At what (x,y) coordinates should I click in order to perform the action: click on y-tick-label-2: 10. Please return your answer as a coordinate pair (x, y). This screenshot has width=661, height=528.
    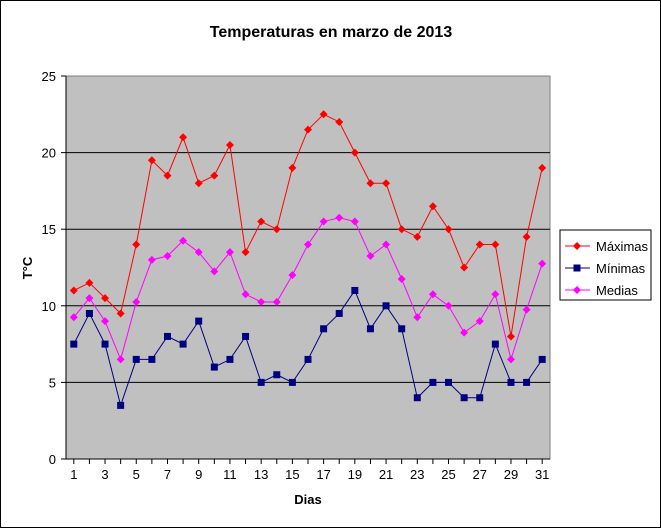
    Looking at the image, I should click on (49, 306).